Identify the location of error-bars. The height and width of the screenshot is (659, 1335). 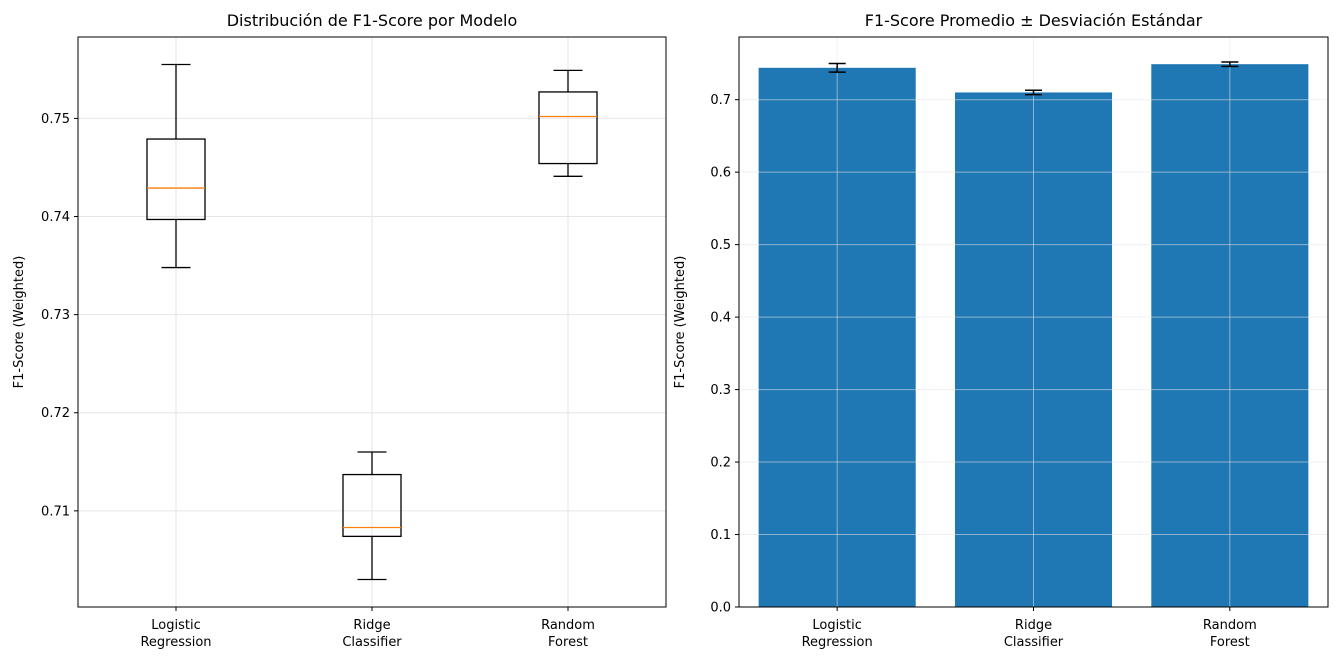
(1033, 78).